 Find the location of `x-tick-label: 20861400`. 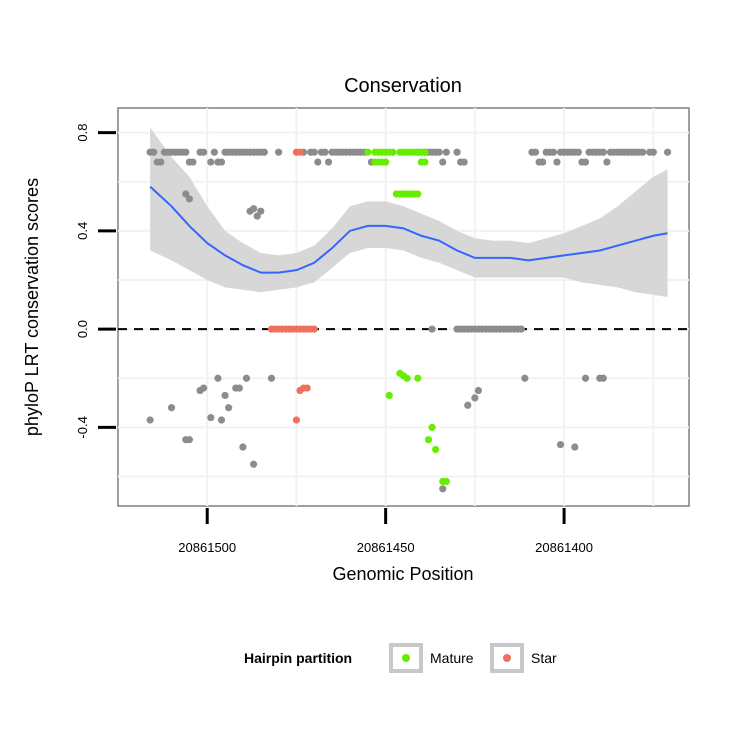

x-tick-label: 20861400 is located at coordinates (564, 547).